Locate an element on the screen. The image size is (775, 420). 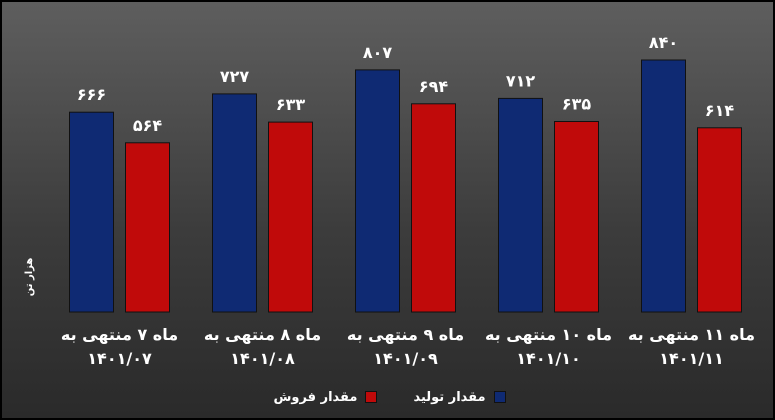
value-label-sales-4: ۶۱۴ is located at coordinates (720, 110).